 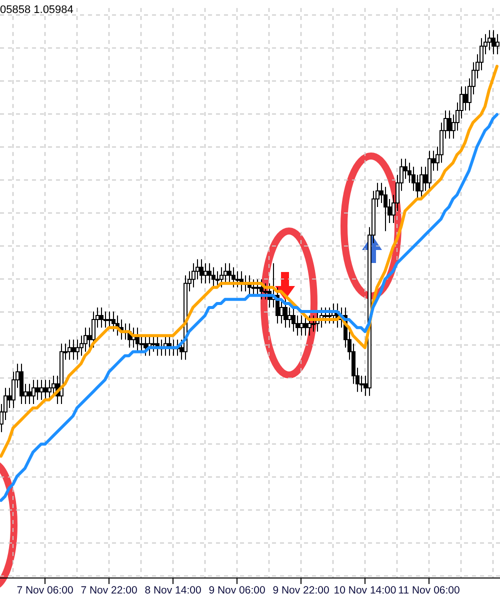 I want to click on x-tick-label: 9 Nov 06:00, so click(x=237, y=590).